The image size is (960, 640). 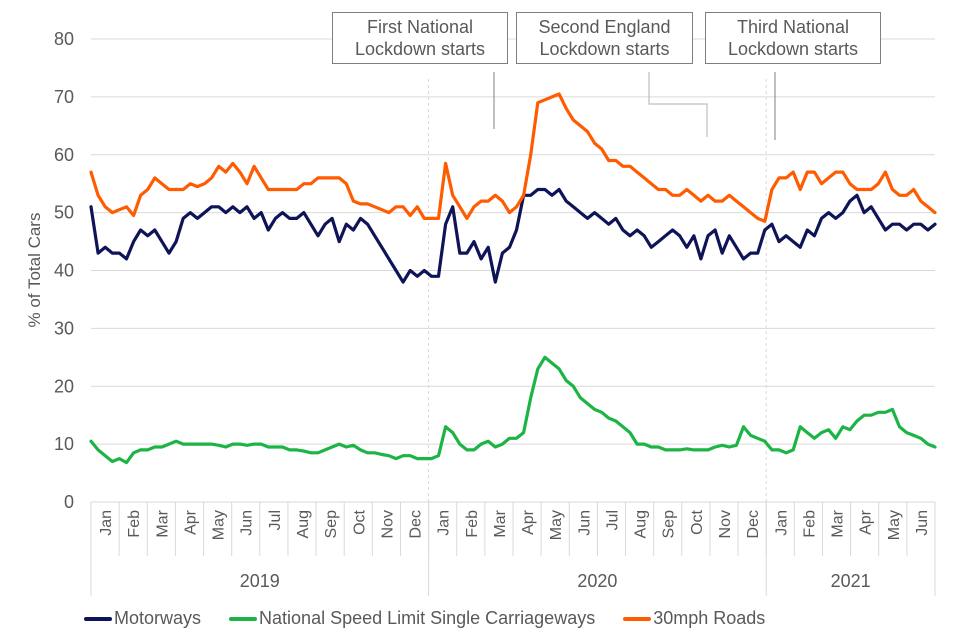 I want to click on y-tick-label: 10, so click(x=64, y=444).